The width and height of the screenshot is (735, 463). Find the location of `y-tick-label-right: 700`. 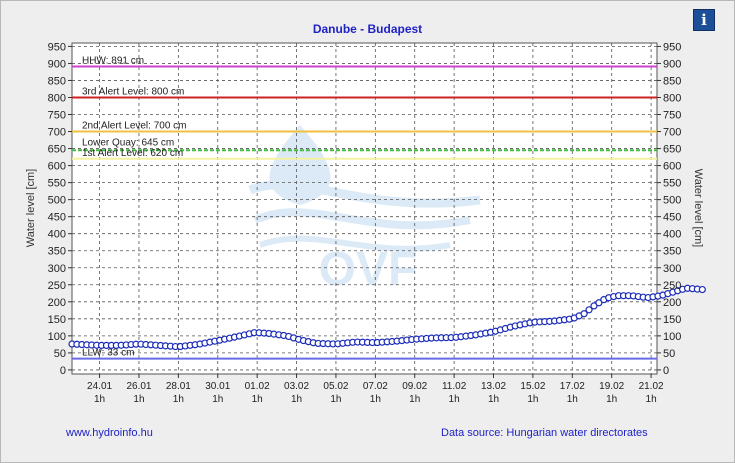

y-tick-label-right: 700 is located at coordinates (672, 133).